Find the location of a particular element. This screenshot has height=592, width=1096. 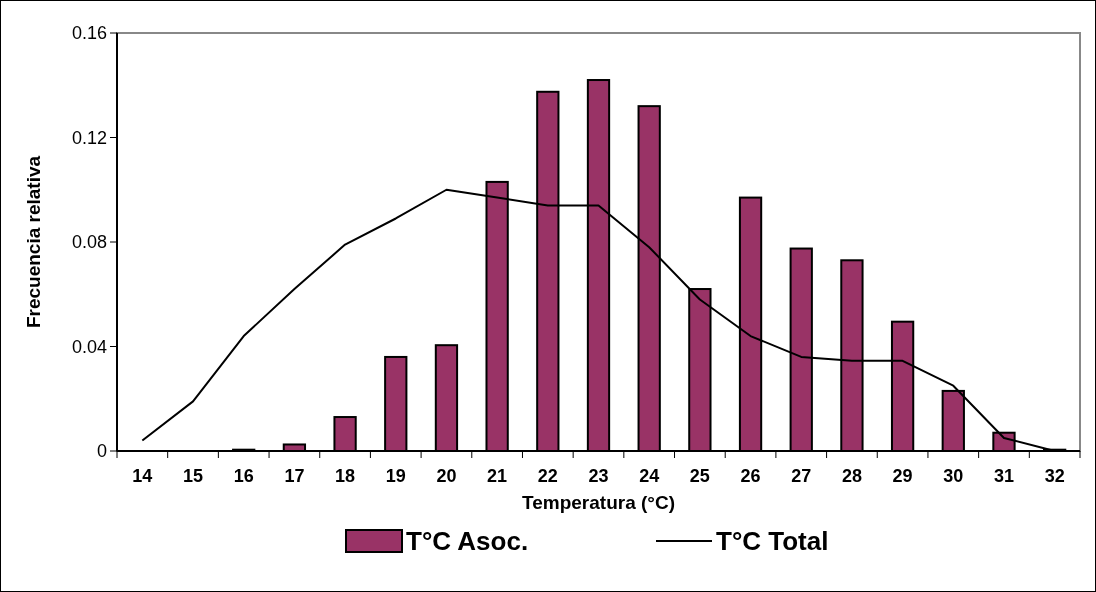

x-tick-label: 14 is located at coordinates (142, 476).